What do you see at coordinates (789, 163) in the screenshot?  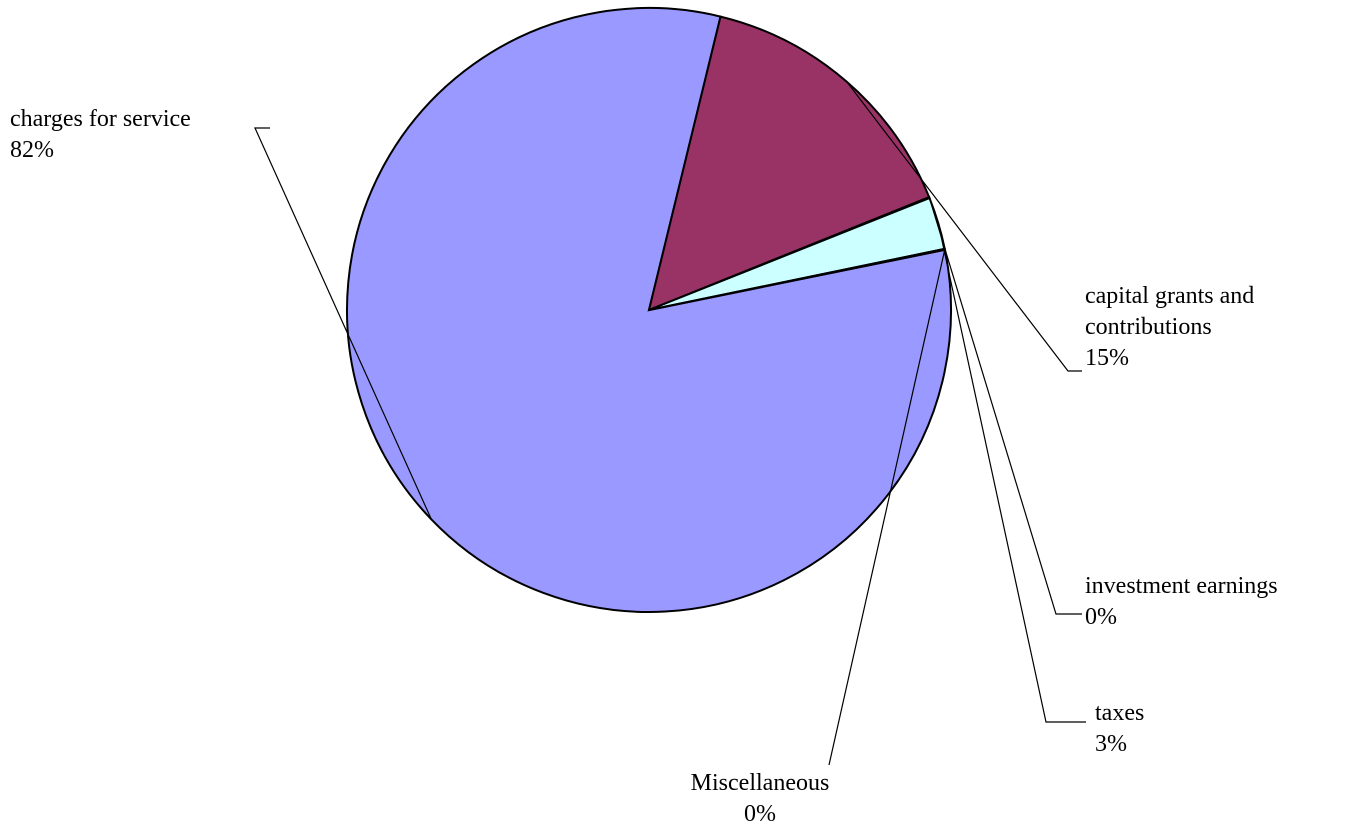 I see `pie-slice-capital-grants-and-contributions` at bounding box center [789, 163].